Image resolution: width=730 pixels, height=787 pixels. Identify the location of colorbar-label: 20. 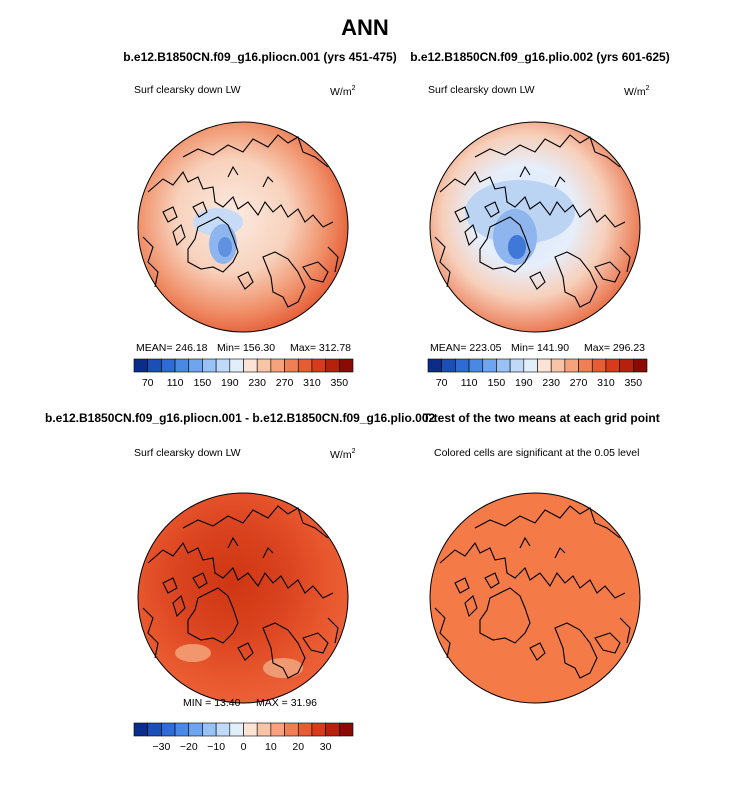
(298, 747).